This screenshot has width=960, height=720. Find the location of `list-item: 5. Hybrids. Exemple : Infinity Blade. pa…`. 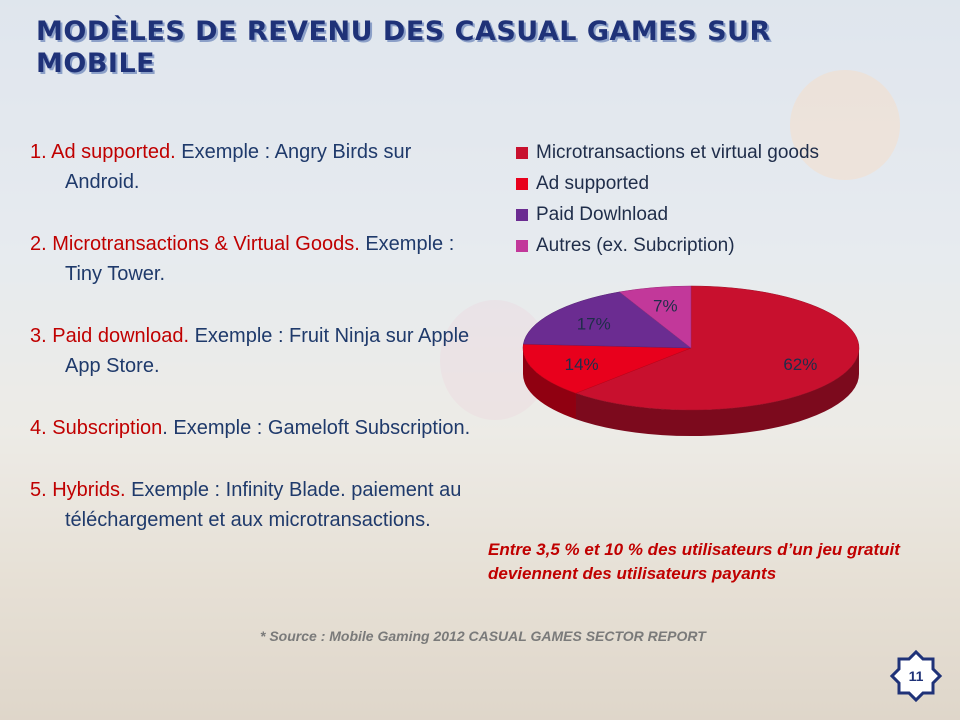

list-item: 5. Hybrids. Exemple : Infinity Blade. pa… is located at coordinates (255, 505).